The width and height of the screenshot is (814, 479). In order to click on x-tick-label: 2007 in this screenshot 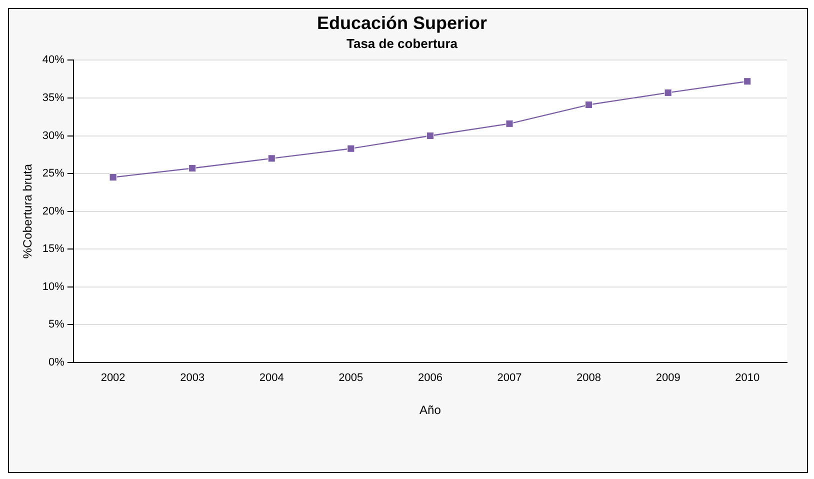, I will do `click(509, 378)`.